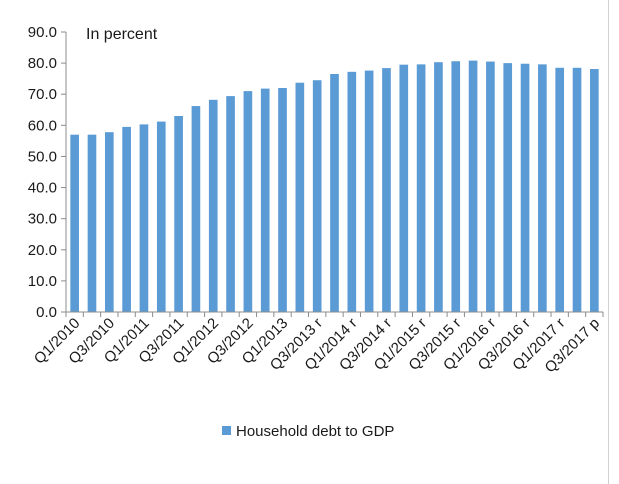  Describe the element at coordinates (42, 188) in the screenshot. I see `y-tick-label: 40.0` at that location.